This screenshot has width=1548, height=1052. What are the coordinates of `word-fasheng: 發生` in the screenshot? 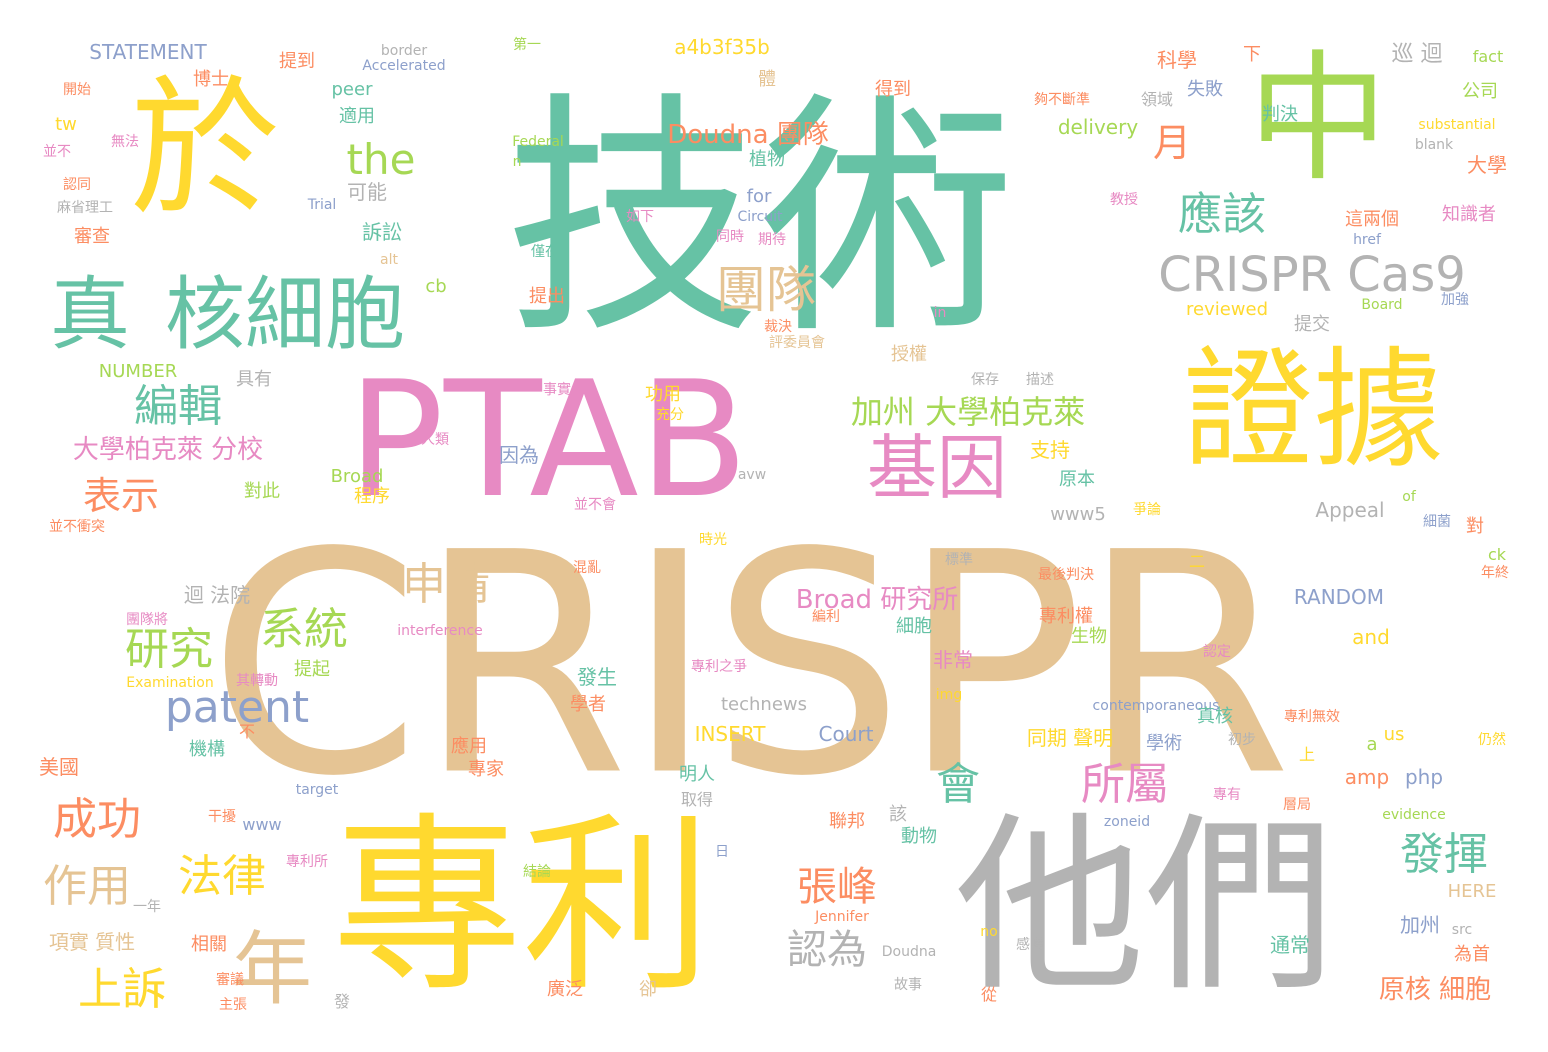 It's located at (597, 677).